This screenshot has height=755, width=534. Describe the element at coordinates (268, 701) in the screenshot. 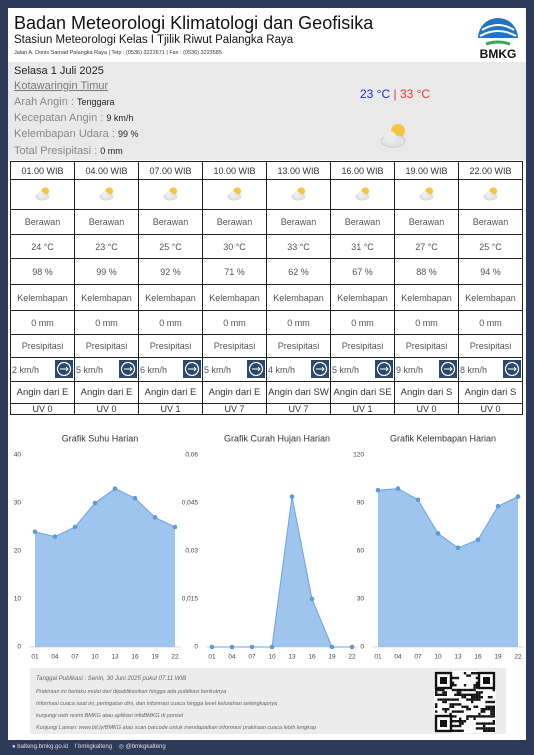

I see `footer` at that location.